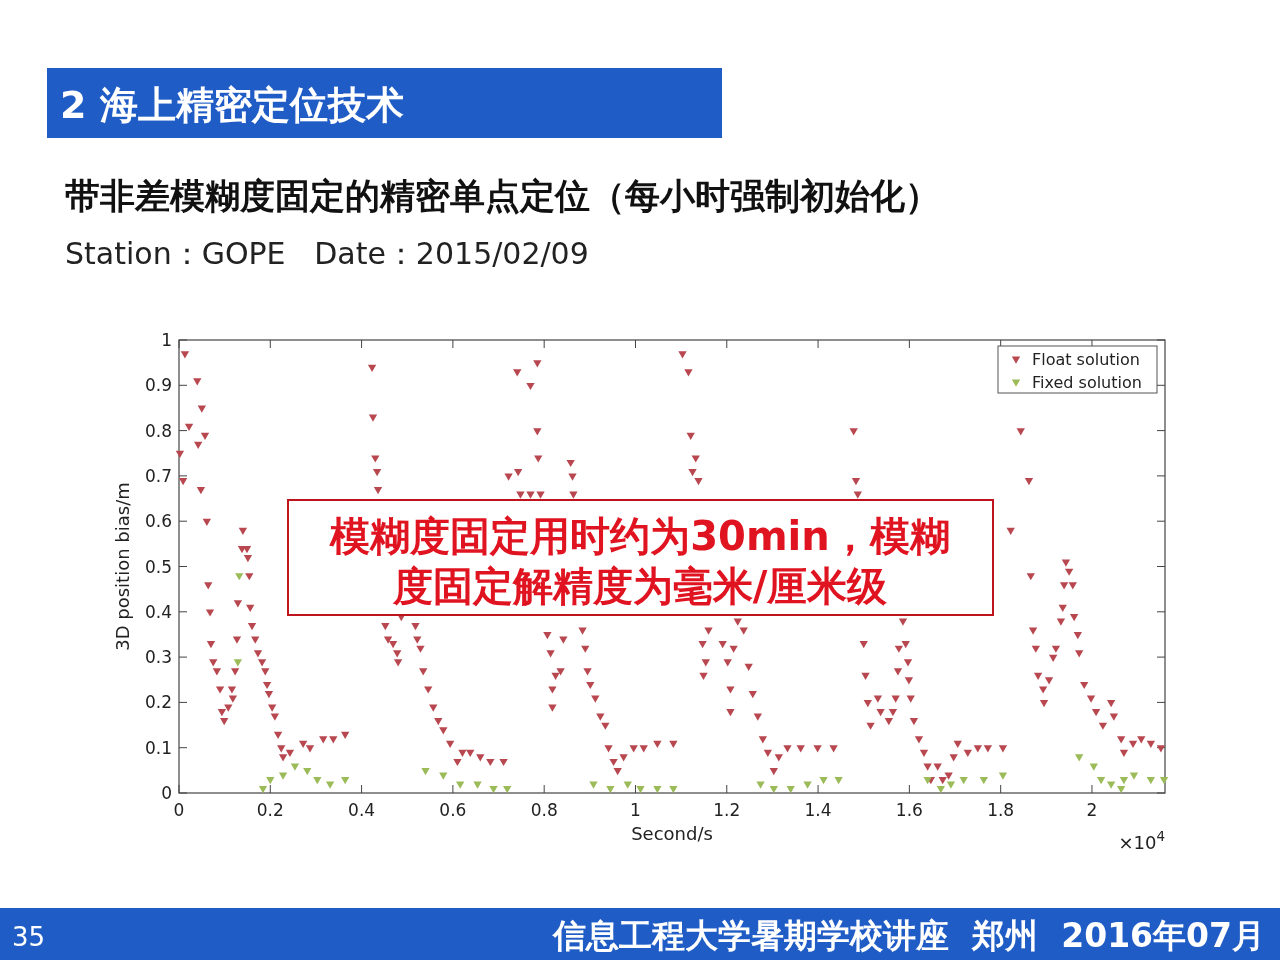 The width and height of the screenshot is (1280, 960). I want to click on y-tick-label: 0.2, so click(158, 702).